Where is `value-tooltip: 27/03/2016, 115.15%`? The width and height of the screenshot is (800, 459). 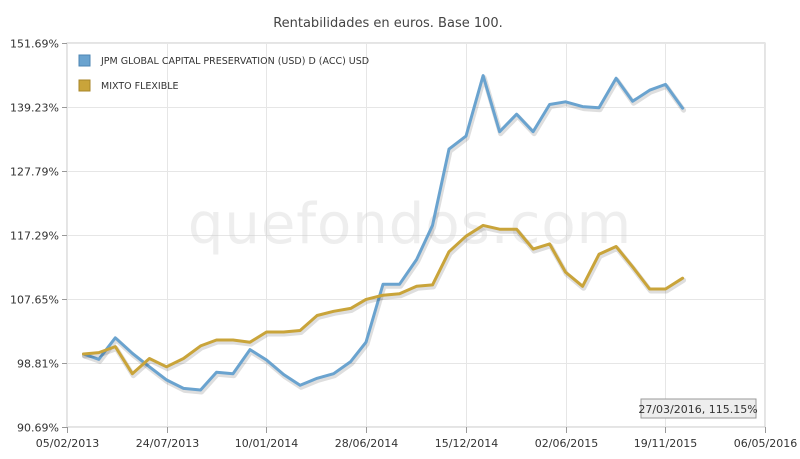
value-tooltip: 27/03/2016, 115.15% is located at coordinates (698, 408).